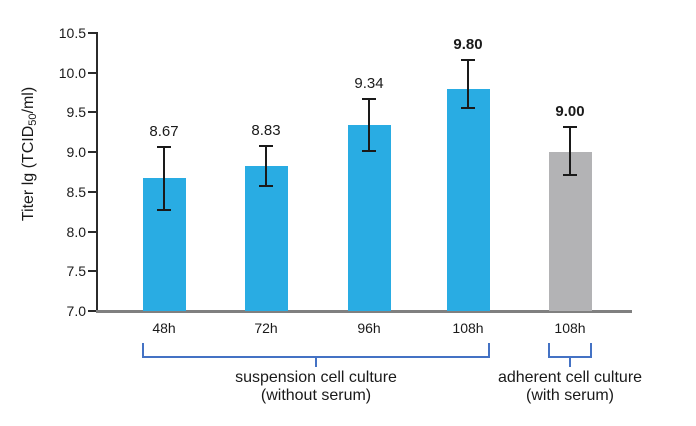 The image size is (696, 426). What do you see at coordinates (570, 377) in the screenshot?
I see `group-label-line1: adherent cell culture` at bounding box center [570, 377].